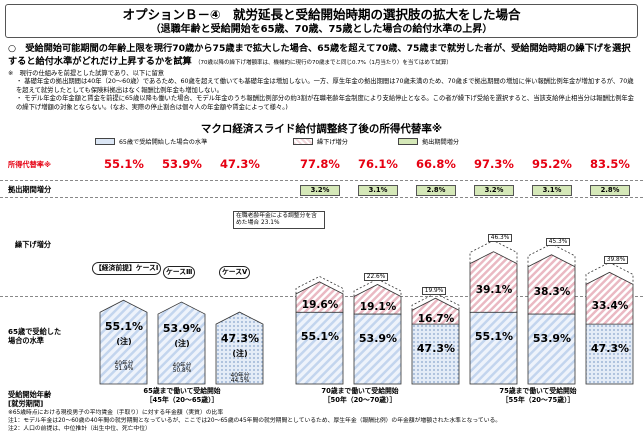  I want to click on base-label-g0-b2: 47.3%, so click(240, 339).